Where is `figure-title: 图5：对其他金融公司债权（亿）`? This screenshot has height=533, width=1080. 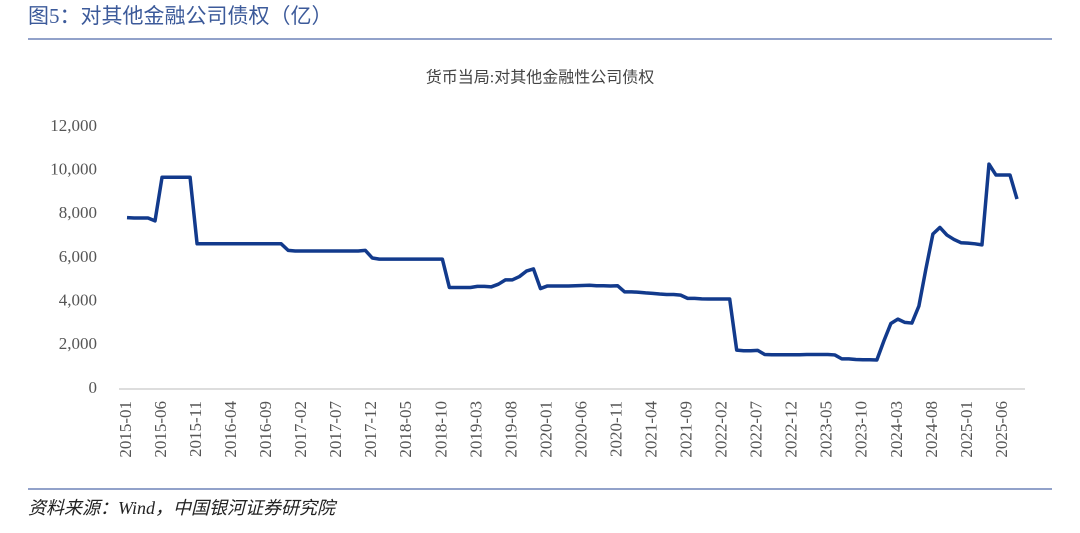
figure-title: 图5：对其他金融公司债权（亿） is located at coordinates (180, 16).